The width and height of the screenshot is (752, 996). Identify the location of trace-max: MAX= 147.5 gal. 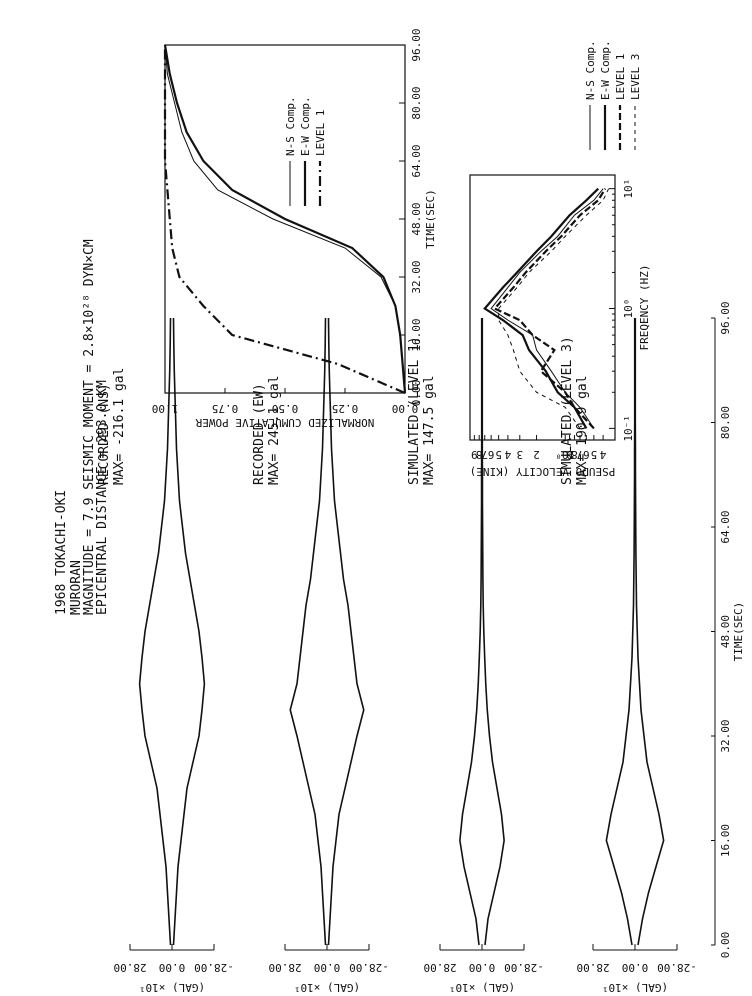
(429, 430).